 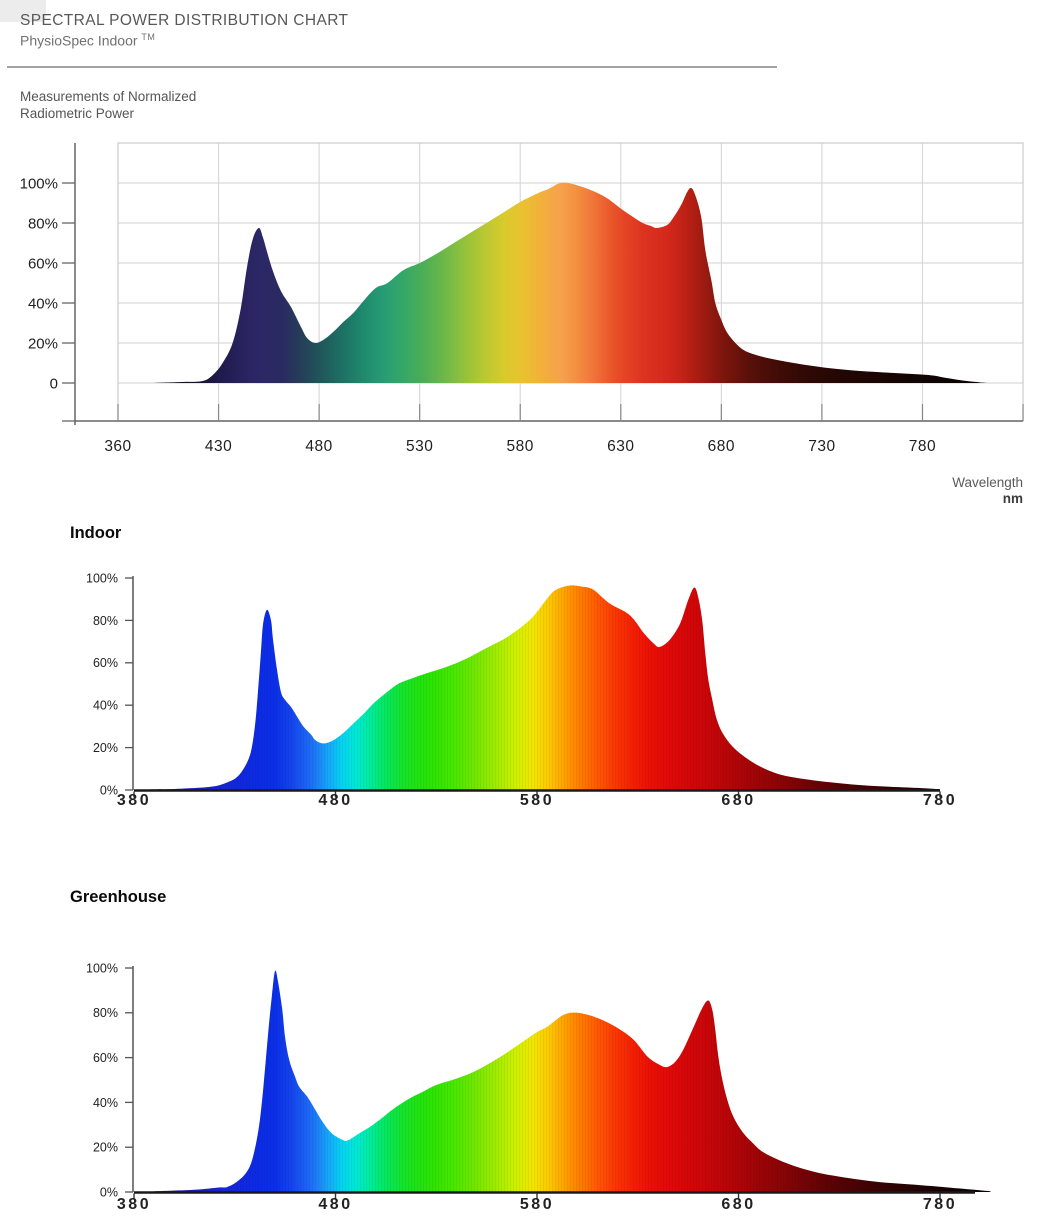 What do you see at coordinates (987, 482) in the screenshot?
I see `wavelength-label: Wavelength` at bounding box center [987, 482].